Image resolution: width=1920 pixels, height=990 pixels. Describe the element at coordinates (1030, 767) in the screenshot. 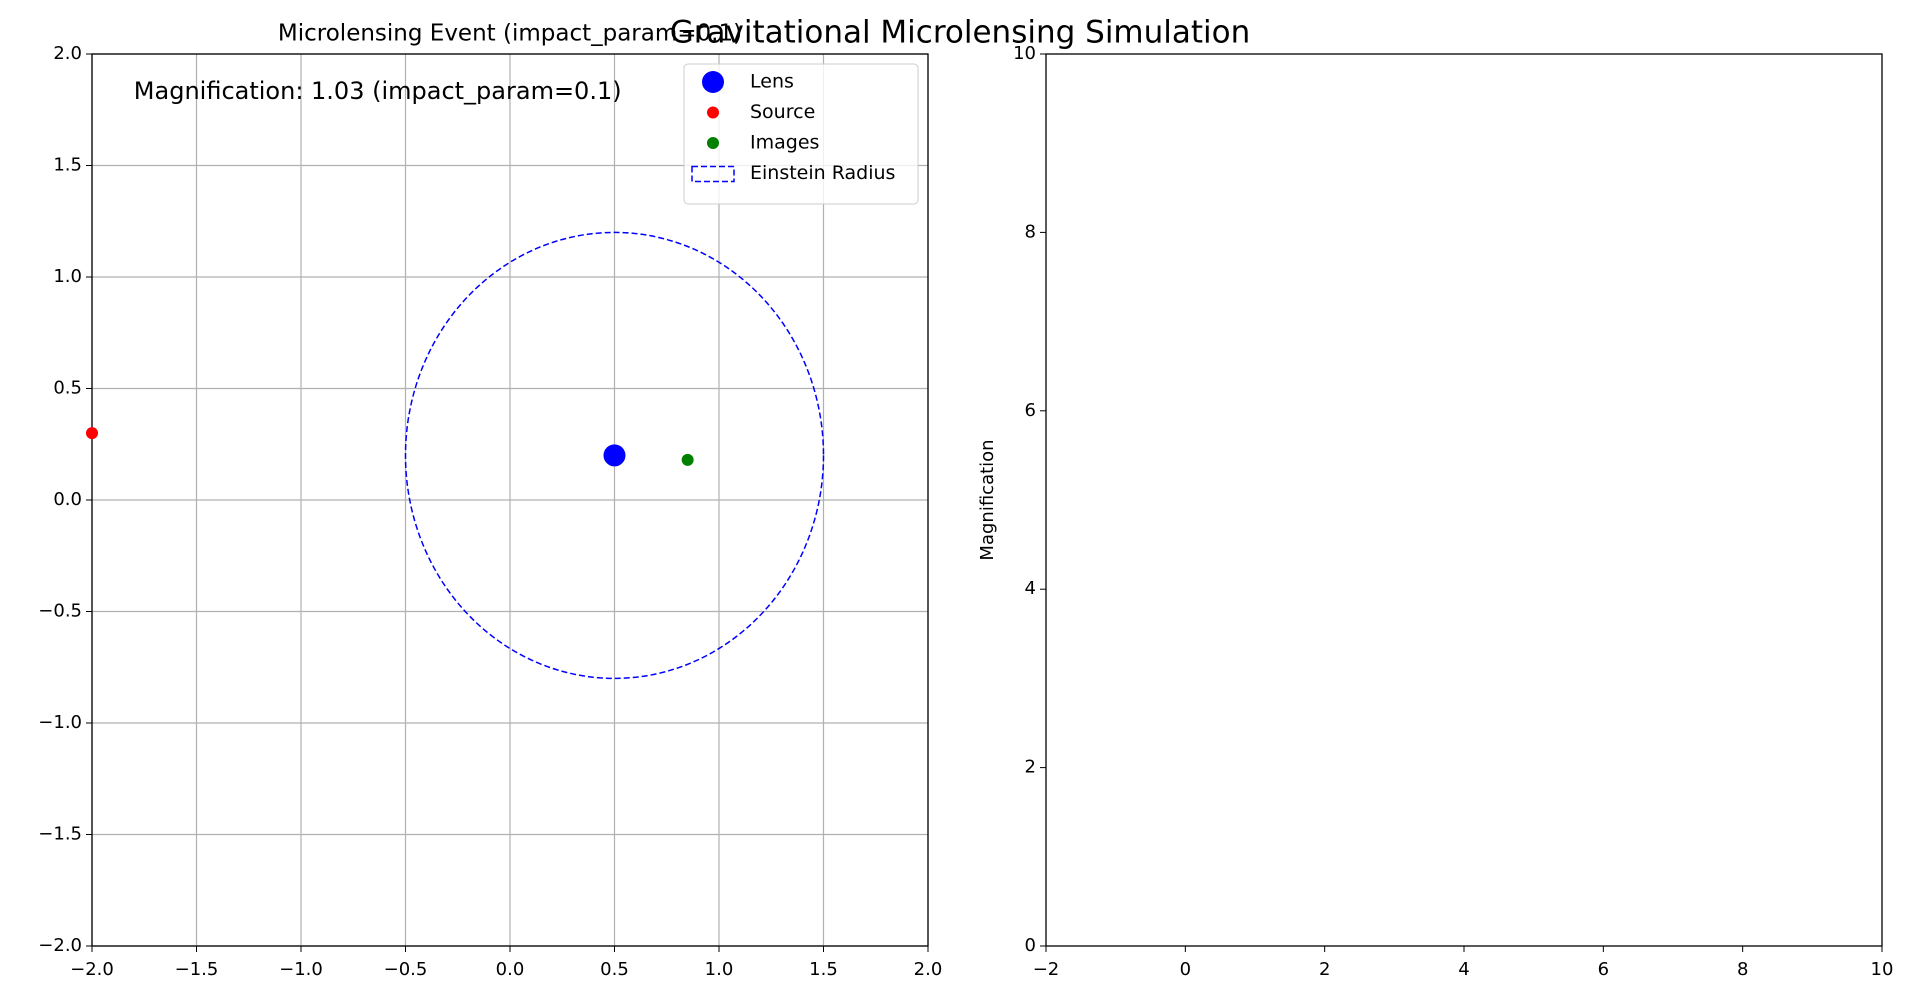

I see `y-tick-label: 2` at that location.